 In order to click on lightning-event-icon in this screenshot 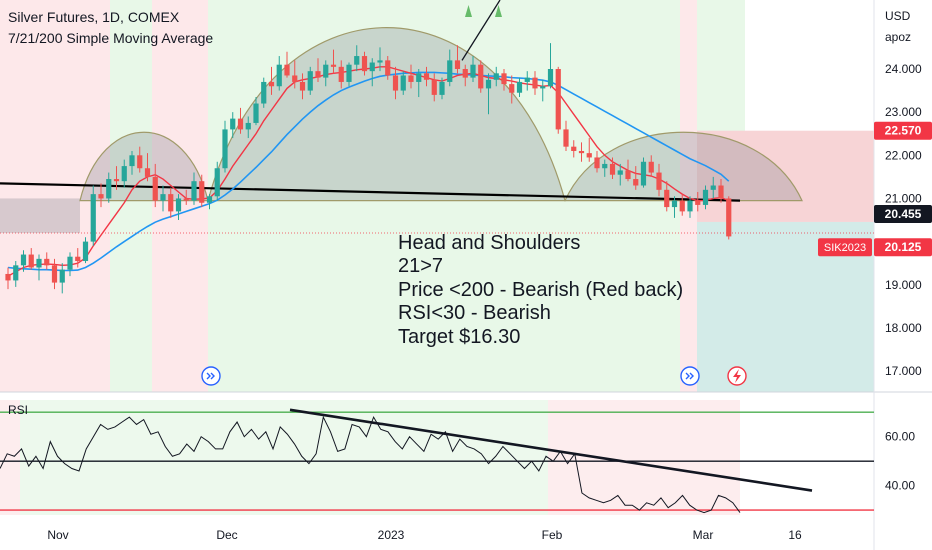, I will do `click(737, 376)`.